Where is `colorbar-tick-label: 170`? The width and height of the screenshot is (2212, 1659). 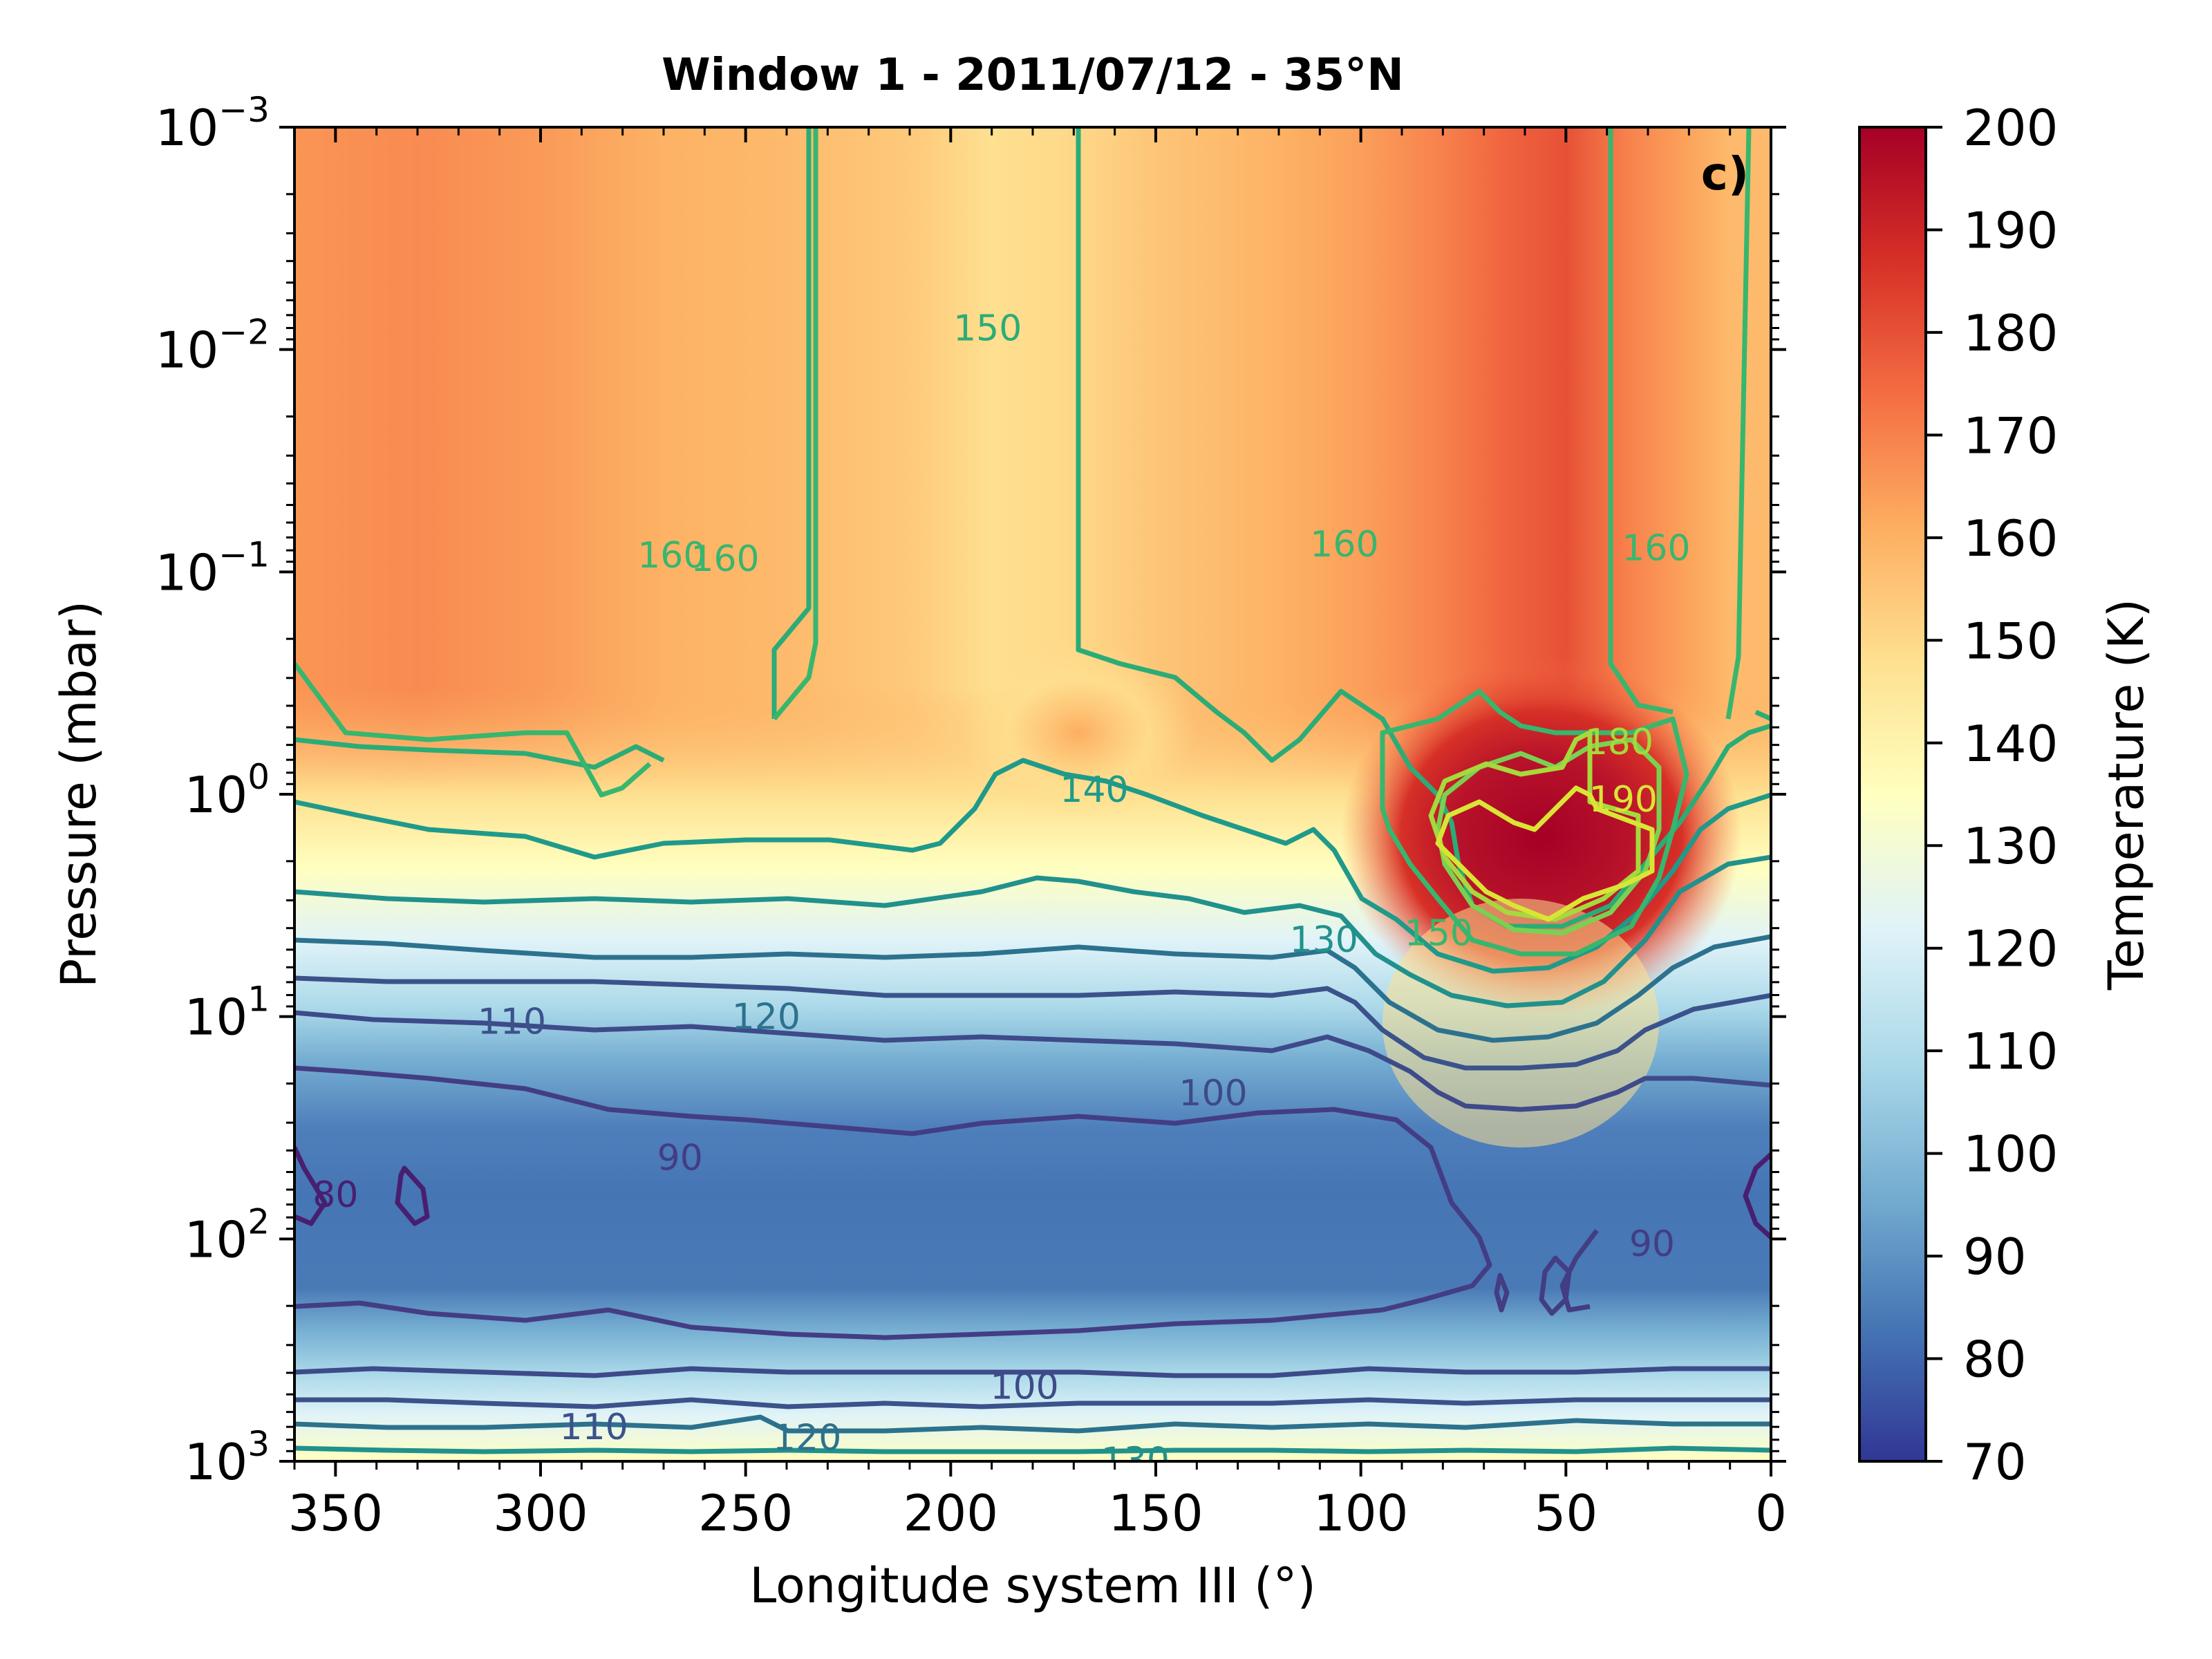 colorbar-tick-label: 170 is located at coordinates (2010, 435).